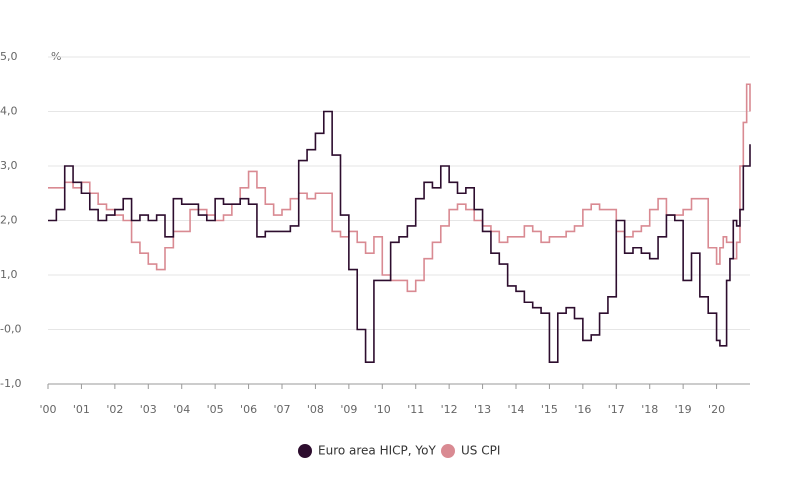 The height and width of the screenshot is (490, 800). I want to click on x-tick-label: '10, so click(382, 409).